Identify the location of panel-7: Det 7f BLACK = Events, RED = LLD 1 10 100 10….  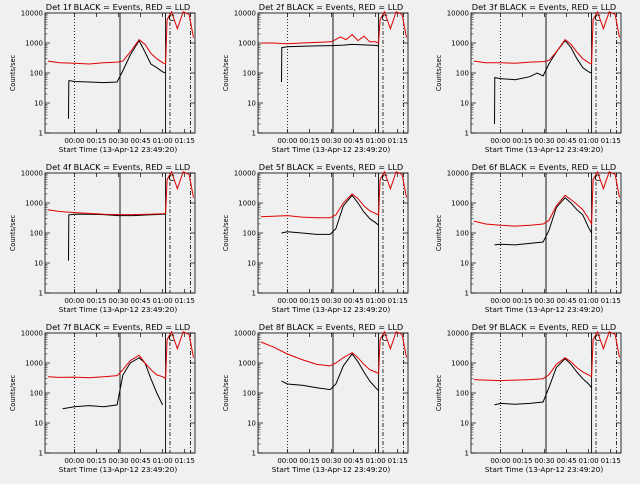
(102, 398).